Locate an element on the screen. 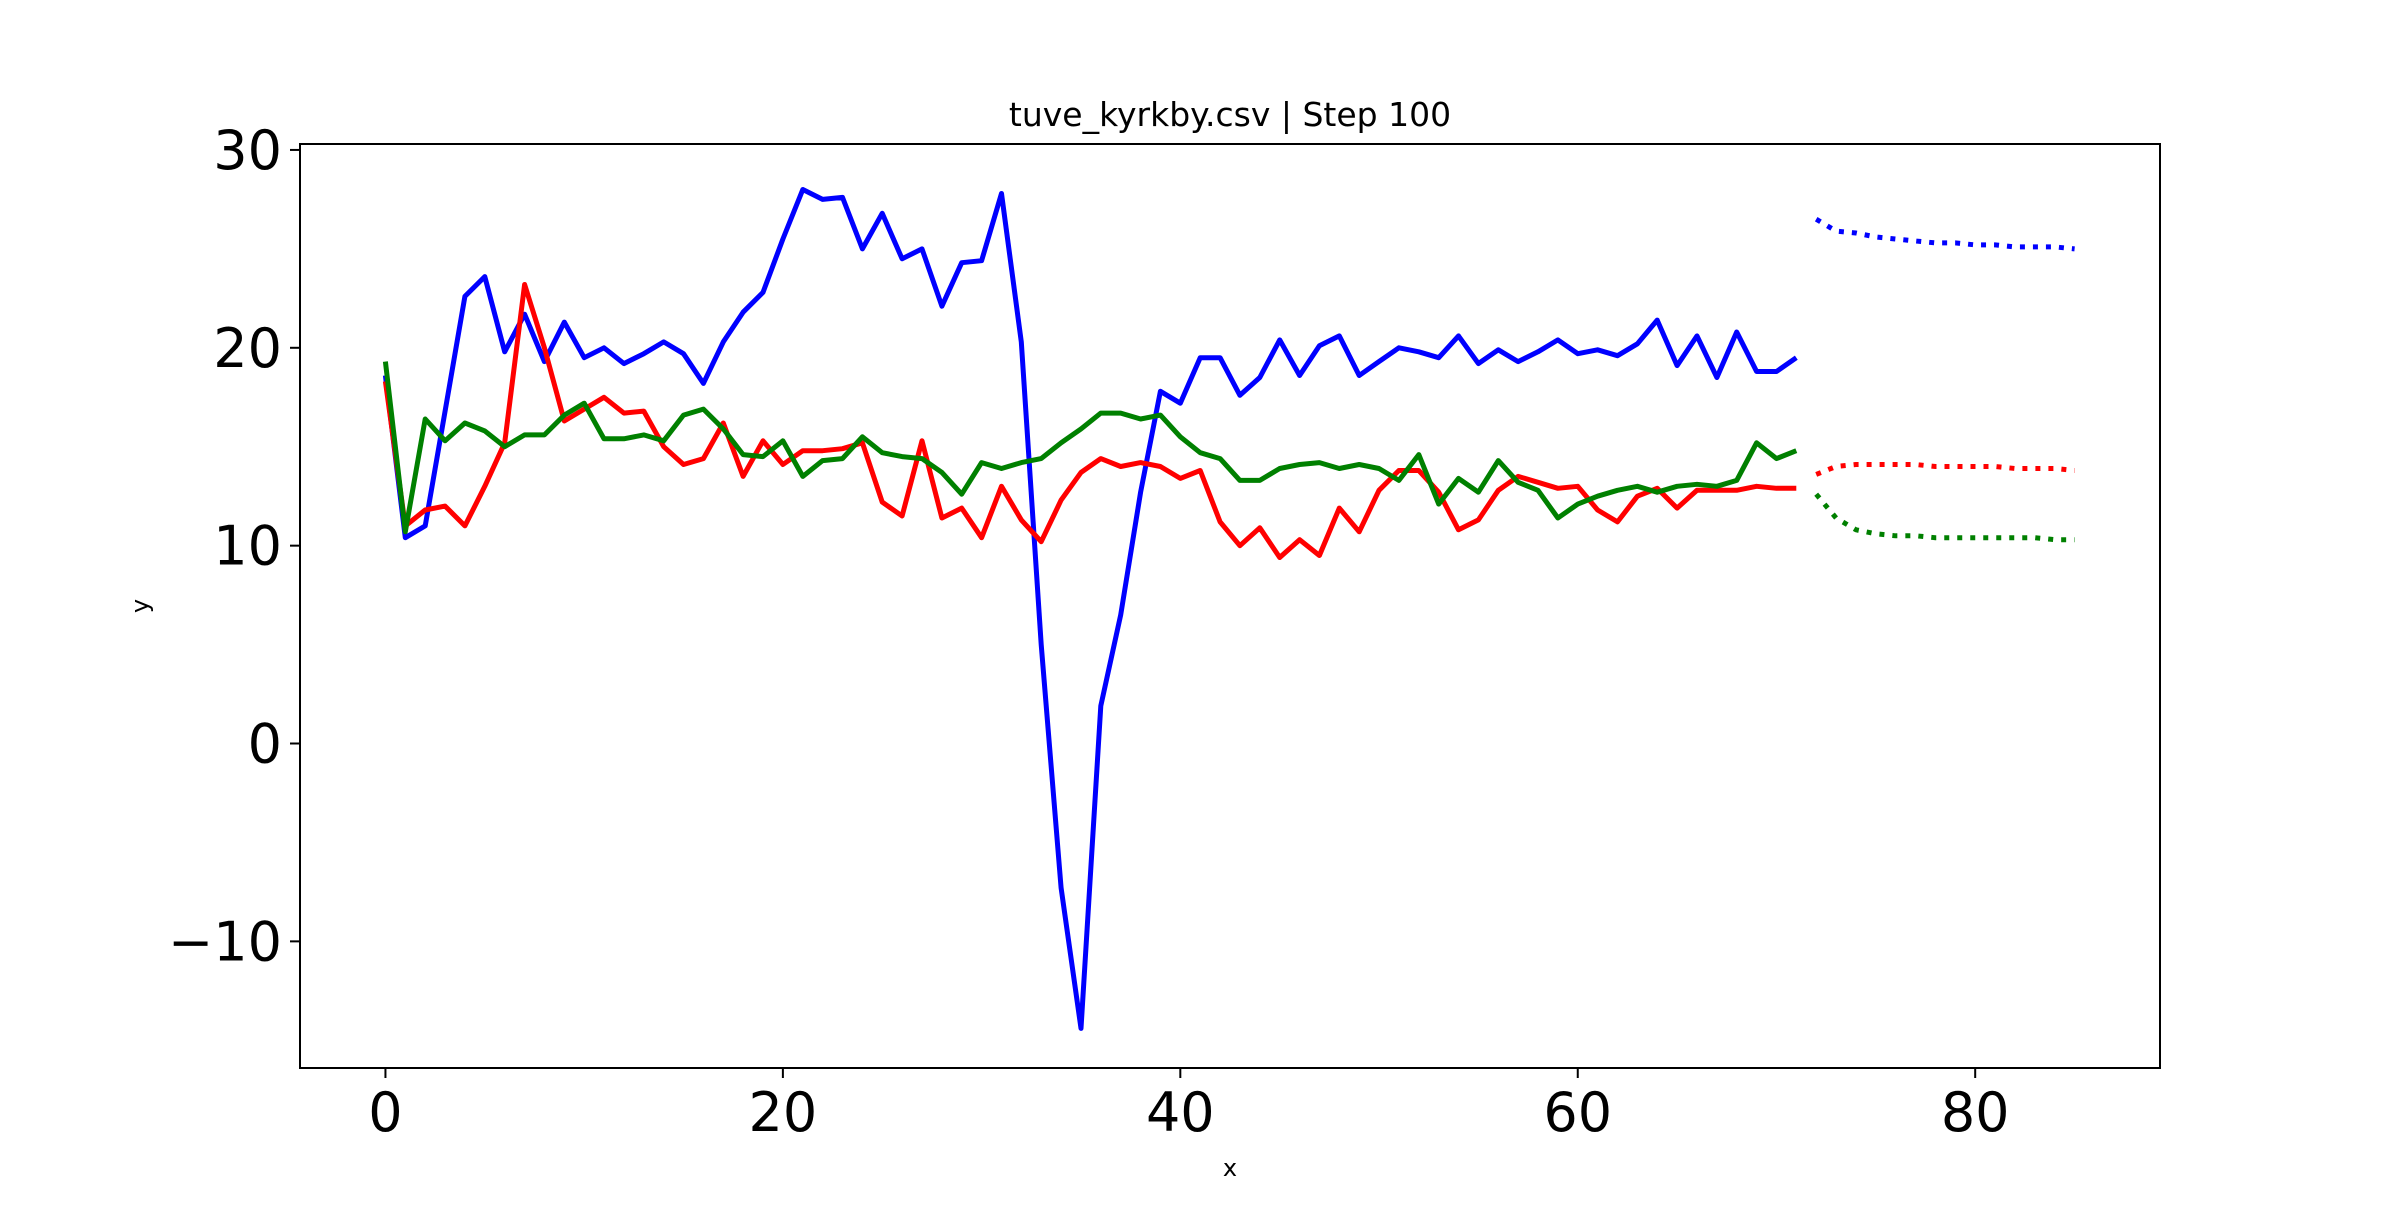 The width and height of the screenshot is (2400, 1205). y-tick-label: −10 is located at coordinates (225, 941).